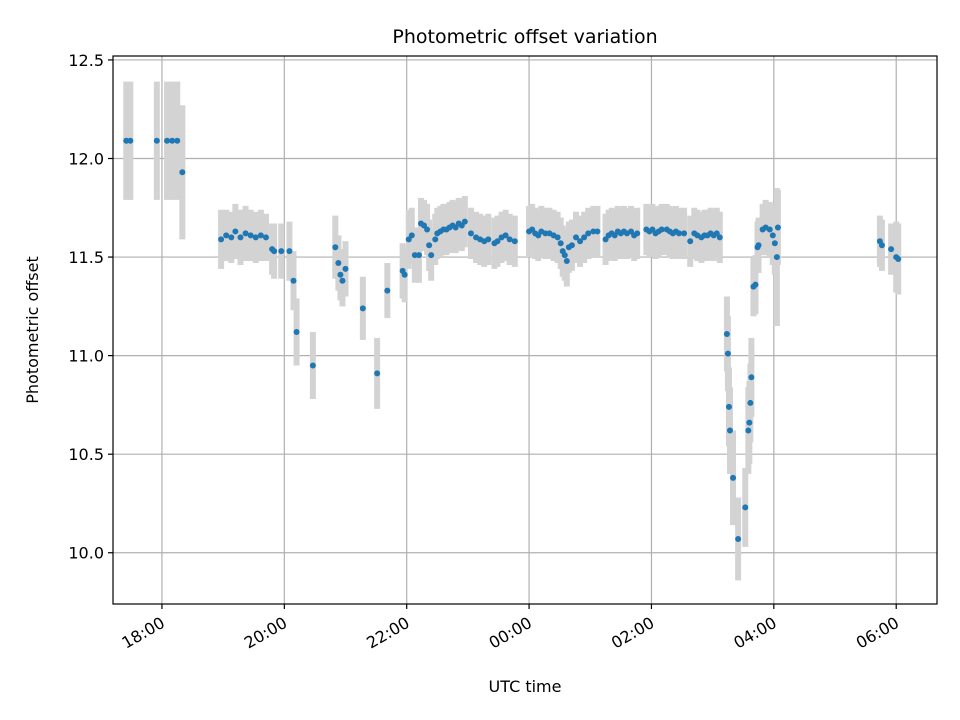  What do you see at coordinates (86, 257) in the screenshot?
I see `y-tick-label: 11.5` at bounding box center [86, 257].